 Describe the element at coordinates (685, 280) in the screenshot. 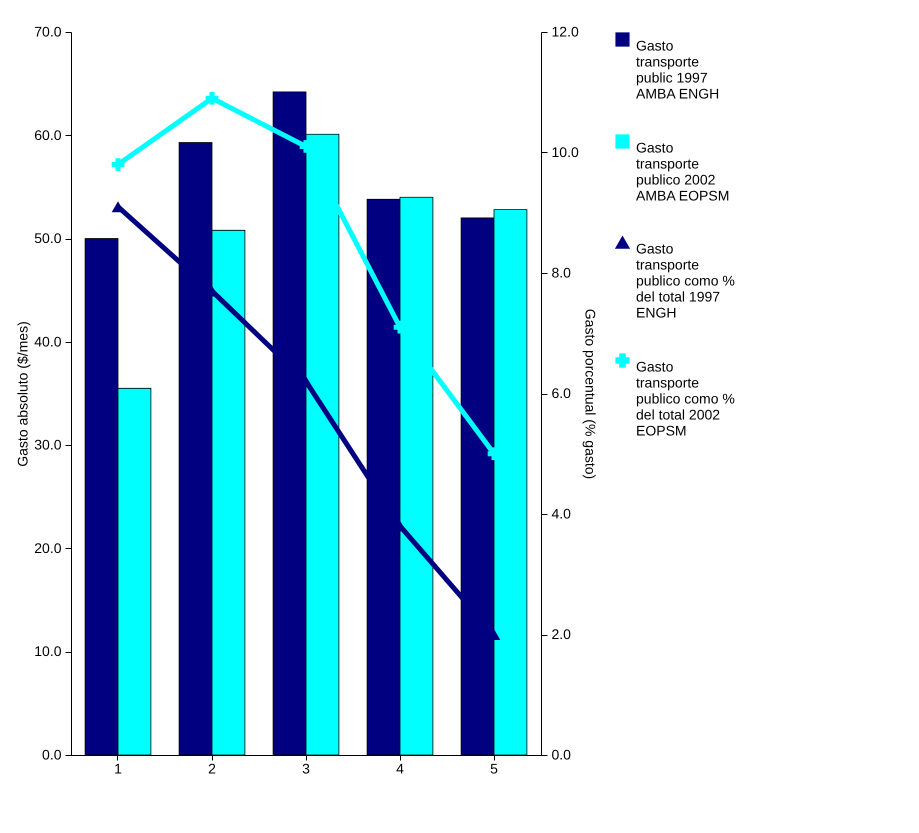

I see `legend-label: Gasto transporte publico como % del total 1997 ENGH` at that location.